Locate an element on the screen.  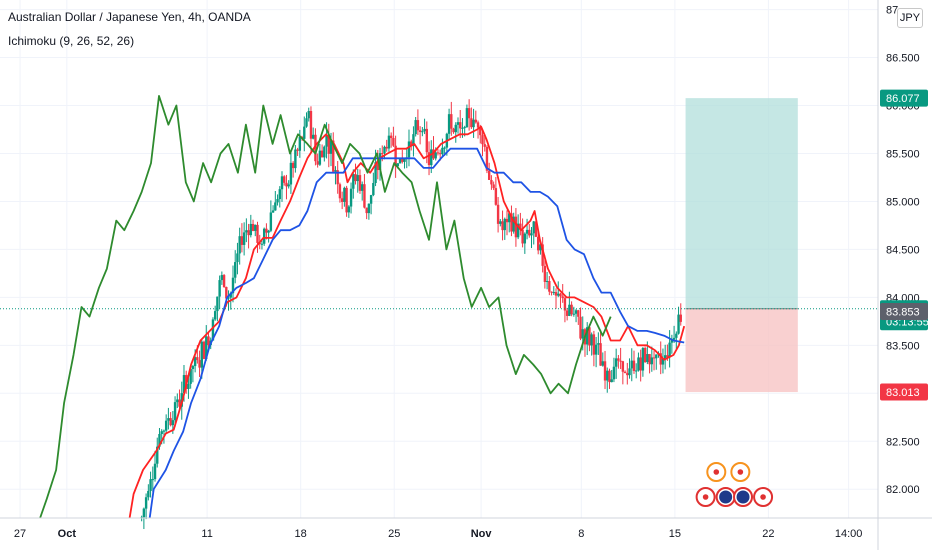
x-tick-label: 8 is located at coordinates (581, 534).